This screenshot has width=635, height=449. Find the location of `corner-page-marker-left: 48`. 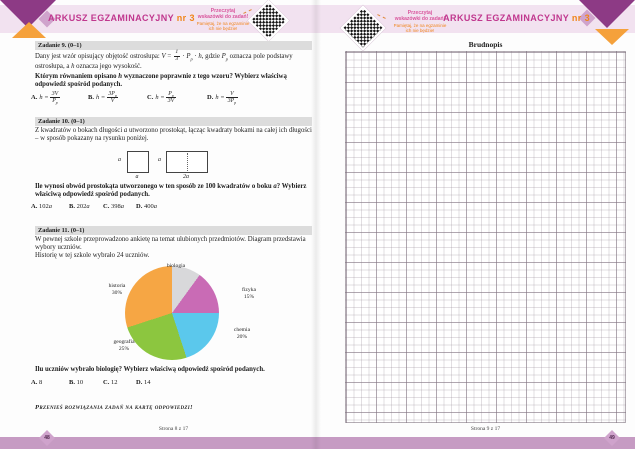

corner-page-marker-left: 48 is located at coordinates (47, 438).